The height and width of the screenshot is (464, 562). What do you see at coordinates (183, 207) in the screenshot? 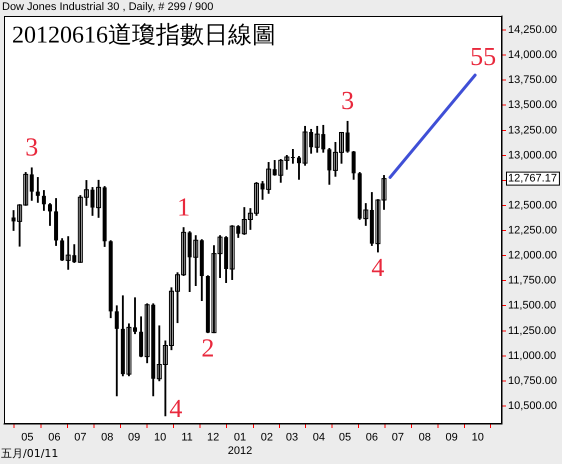
I see `annotation: 1` at bounding box center [183, 207].